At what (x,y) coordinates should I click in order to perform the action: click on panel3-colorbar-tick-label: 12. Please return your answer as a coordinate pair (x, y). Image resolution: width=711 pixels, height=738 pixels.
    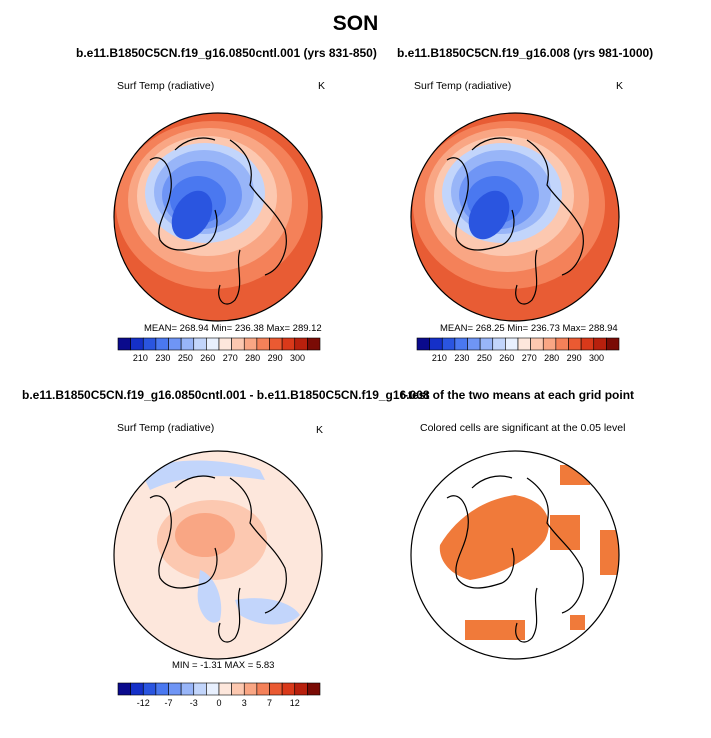
    Looking at the image, I should click on (294, 703).